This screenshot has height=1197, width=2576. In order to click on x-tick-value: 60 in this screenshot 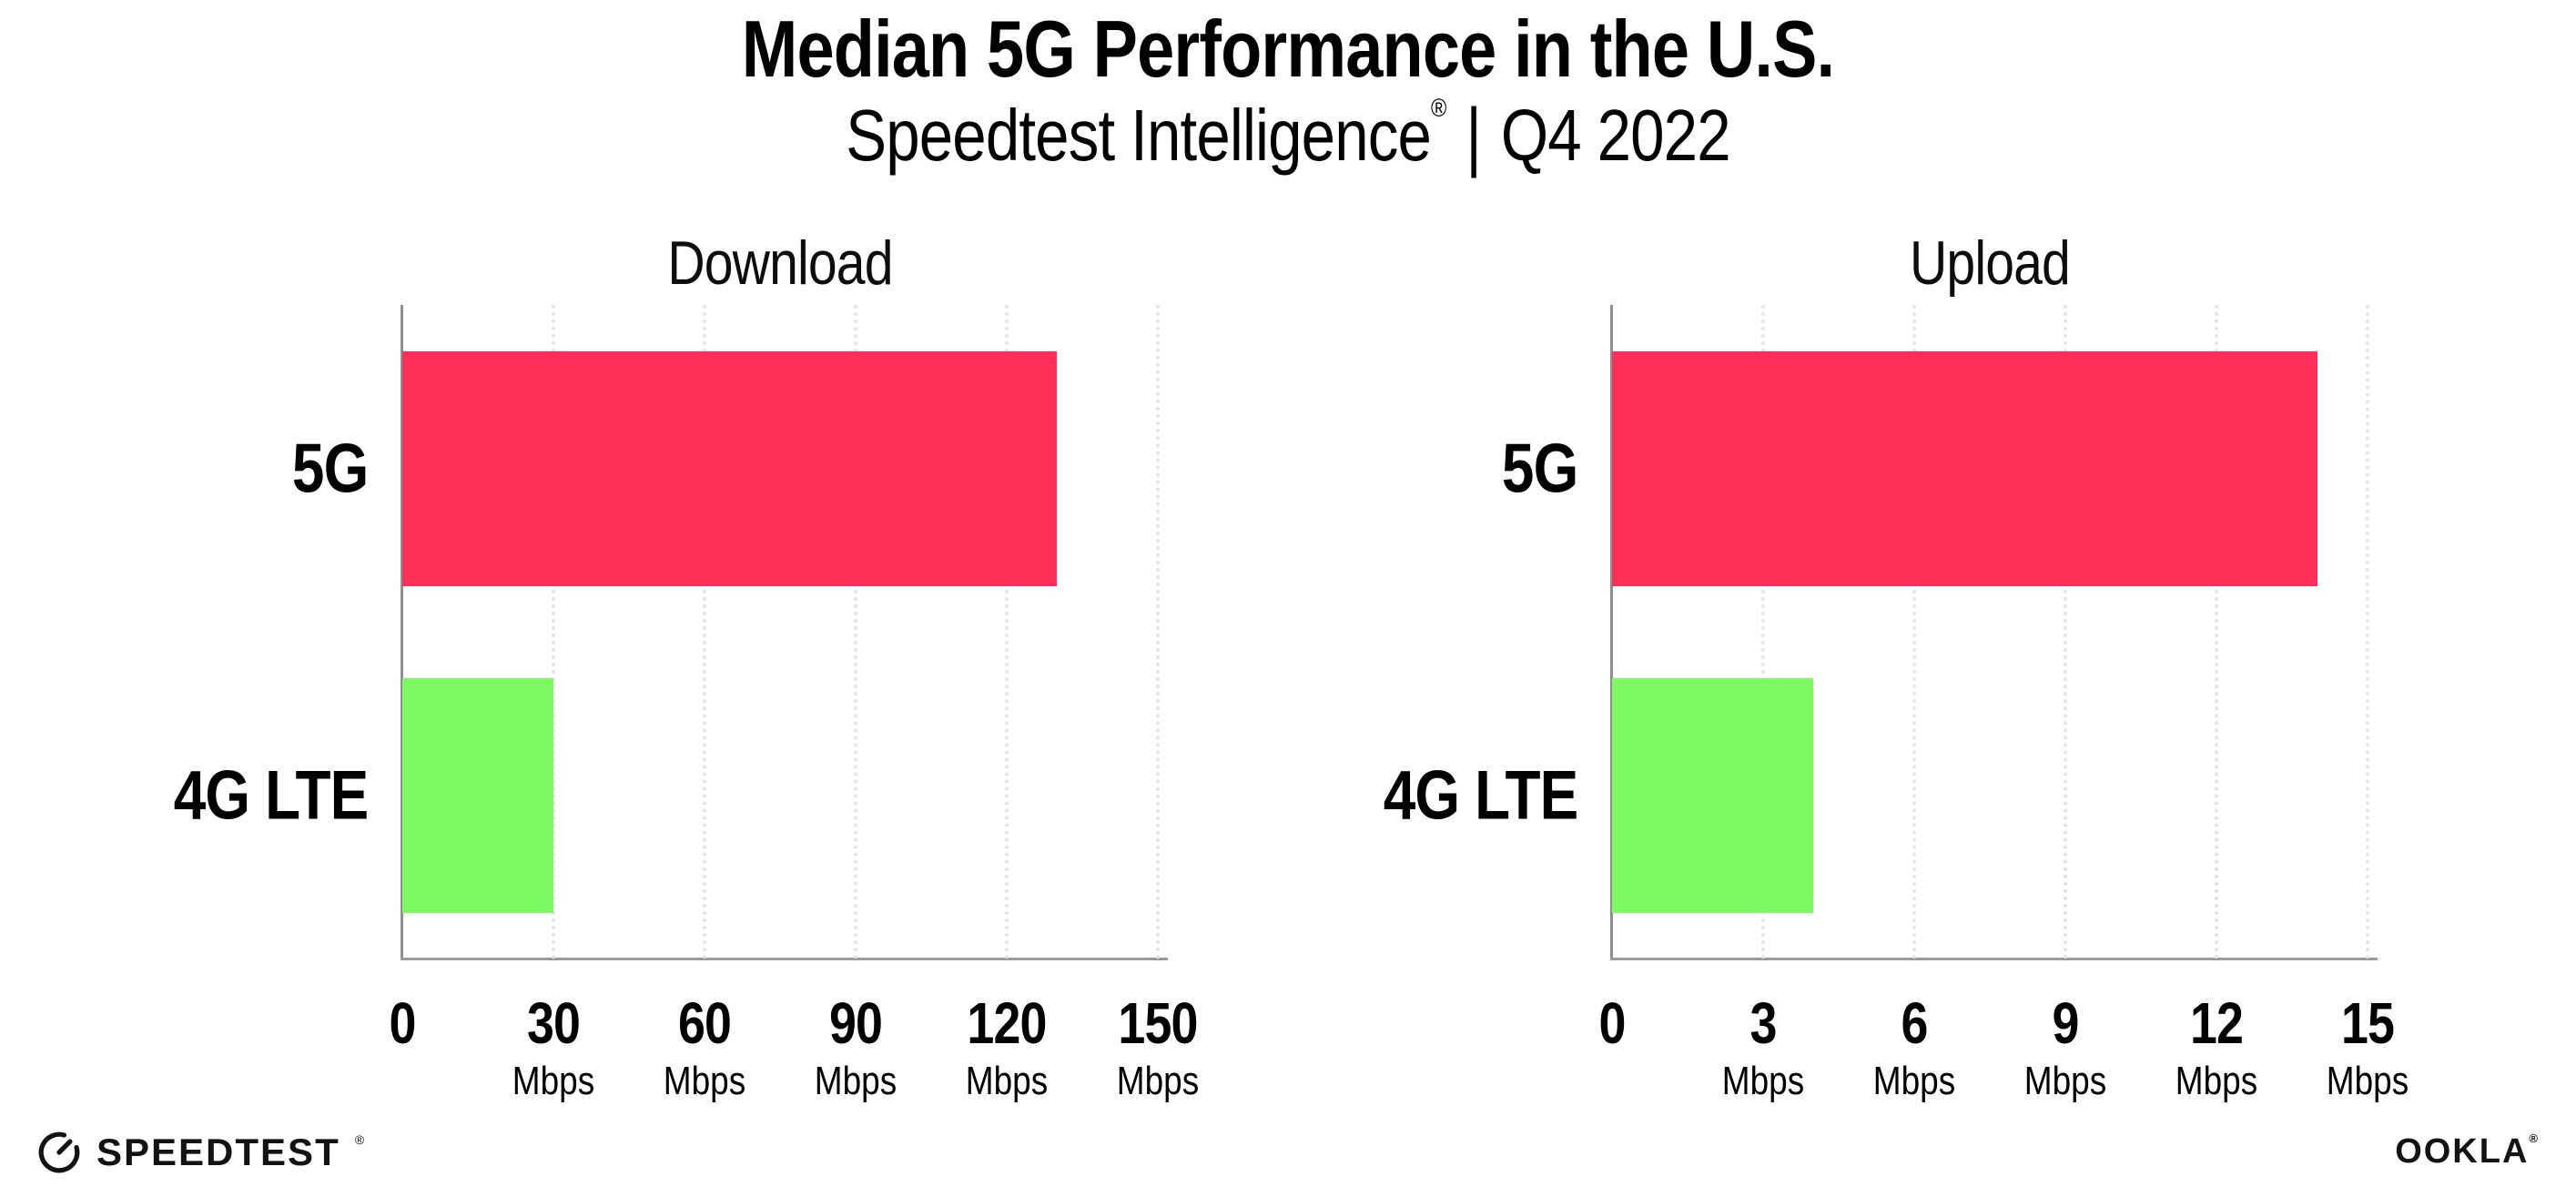, I will do `click(704, 1023)`.